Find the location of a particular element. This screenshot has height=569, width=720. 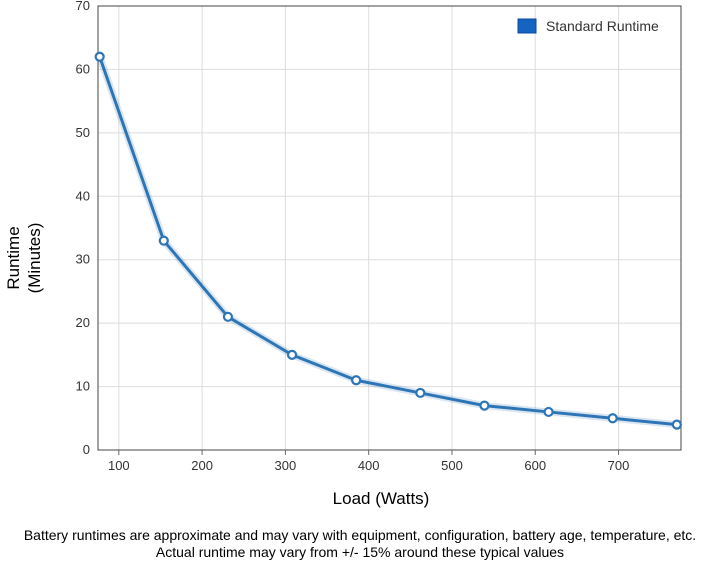

y-tick-label: 50 is located at coordinates (83, 132).